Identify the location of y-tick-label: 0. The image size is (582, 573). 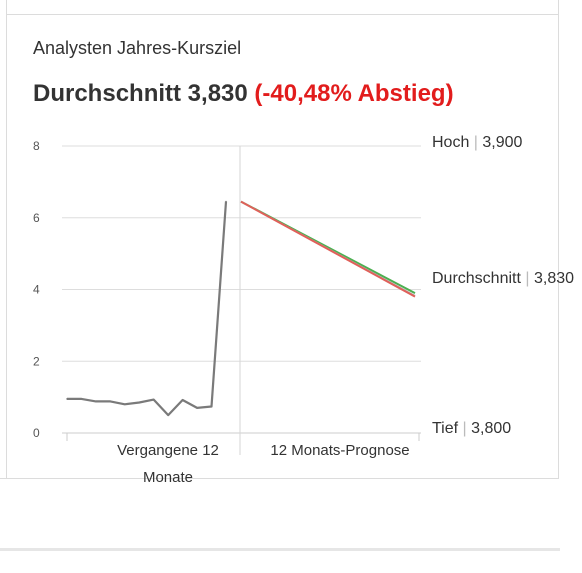
(36, 433).